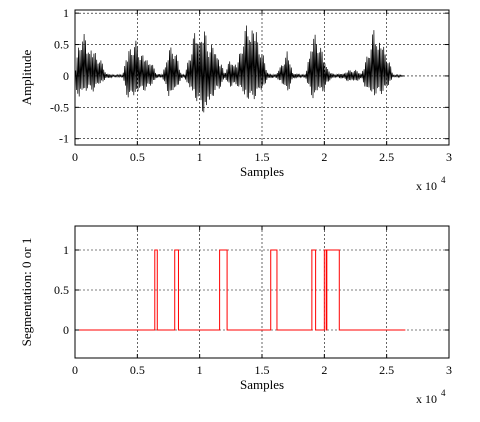 Image resolution: width=480 pixels, height=422 pixels. What do you see at coordinates (240, 290) in the screenshot?
I see `segmentation-line` at bounding box center [240, 290].